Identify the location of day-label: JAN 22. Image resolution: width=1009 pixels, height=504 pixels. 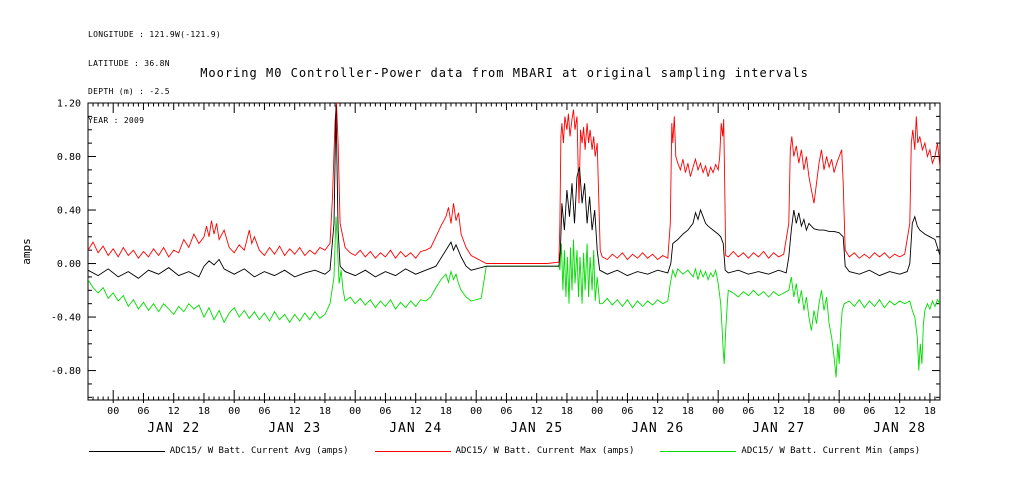
(173, 428).